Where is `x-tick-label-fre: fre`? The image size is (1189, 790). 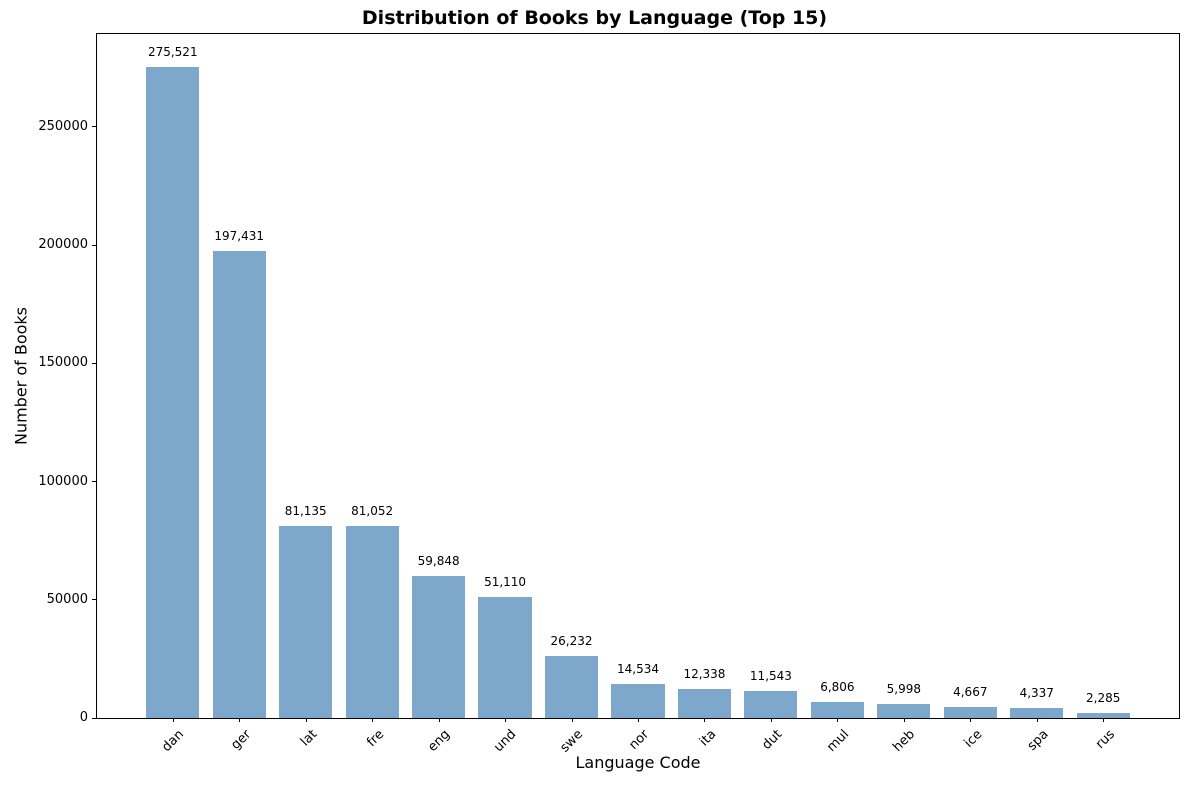
x-tick-label-fre: fre is located at coordinates (375, 739).